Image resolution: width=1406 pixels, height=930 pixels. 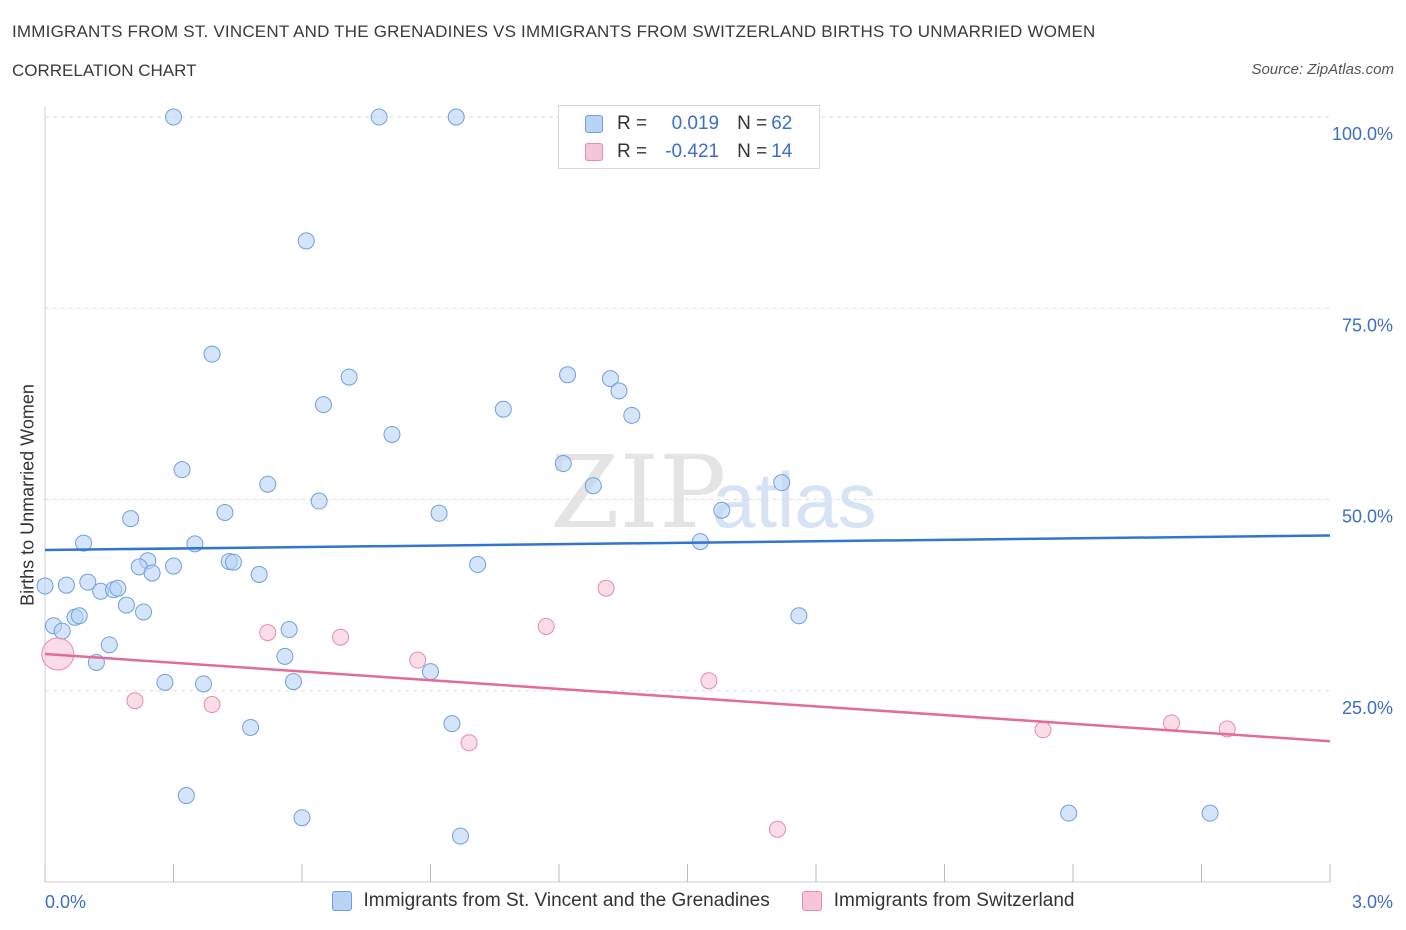 What do you see at coordinates (782, 123) in the screenshot?
I see `legend-n-value-blue: 62` at bounding box center [782, 123].